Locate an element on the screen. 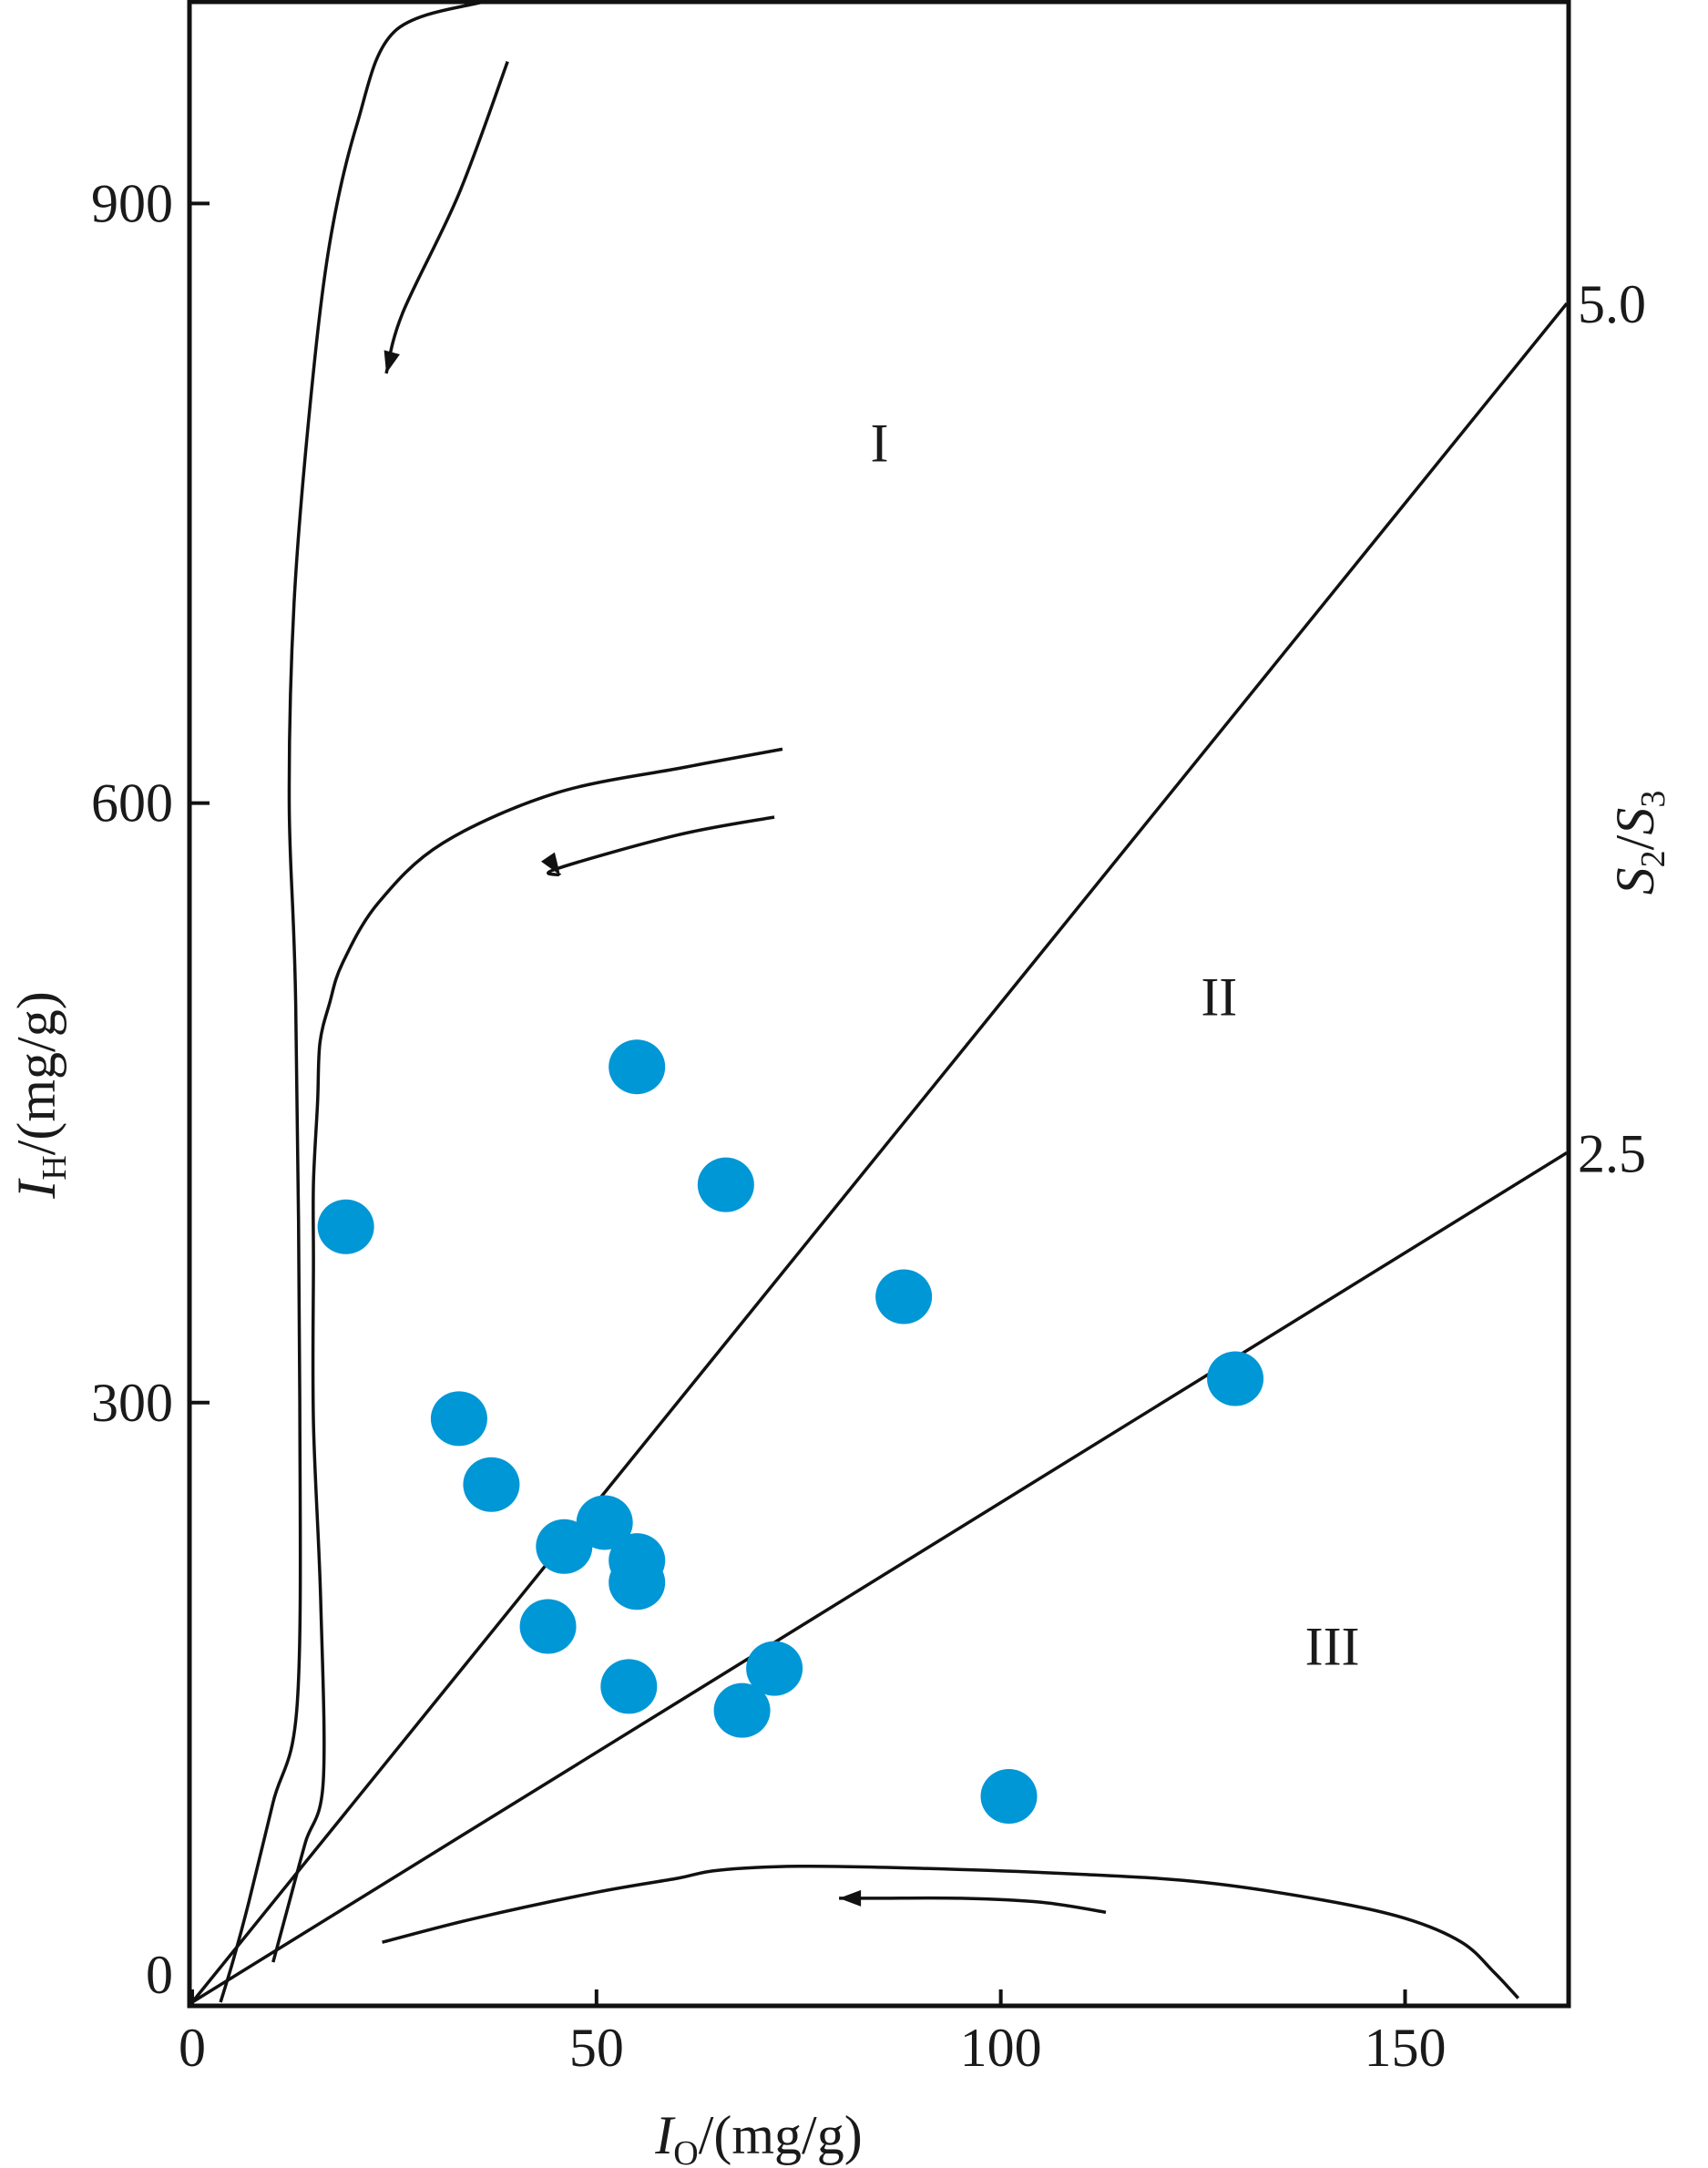  y-tick-label-1: 0 is located at coordinates (159, 1975).